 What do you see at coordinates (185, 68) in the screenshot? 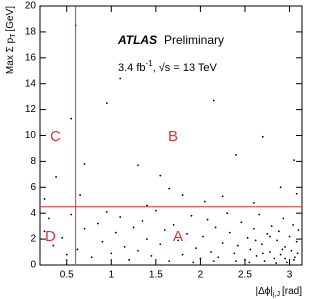
I see `lumi-rest: , √s = 13 TeV` at bounding box center [185, 68].